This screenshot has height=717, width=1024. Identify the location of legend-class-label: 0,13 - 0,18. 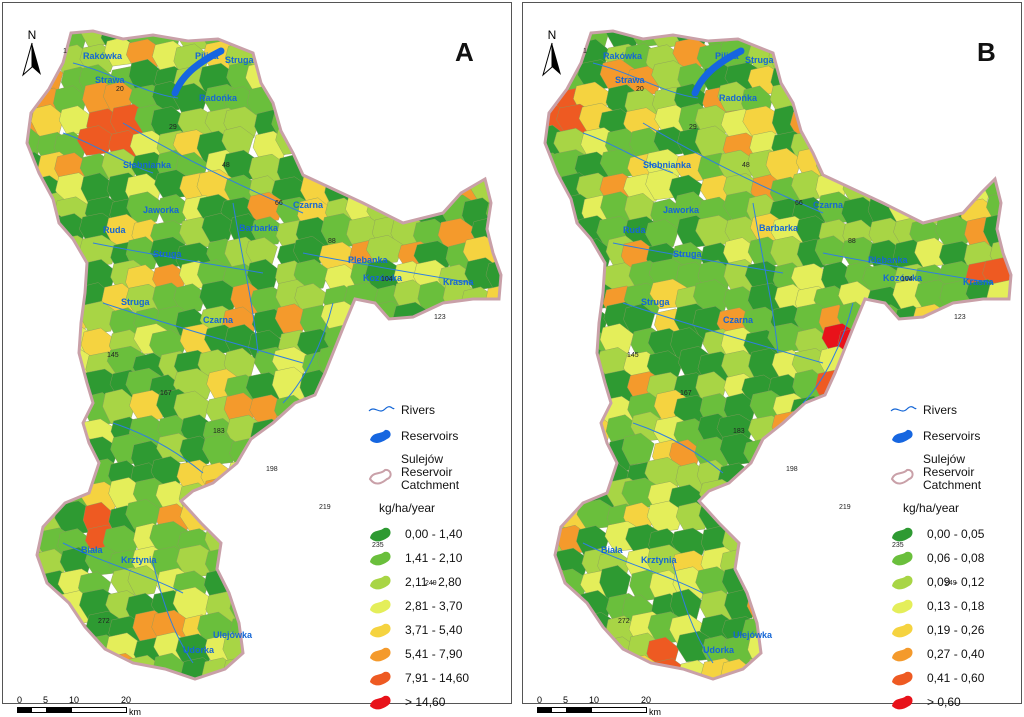
(956, 606).